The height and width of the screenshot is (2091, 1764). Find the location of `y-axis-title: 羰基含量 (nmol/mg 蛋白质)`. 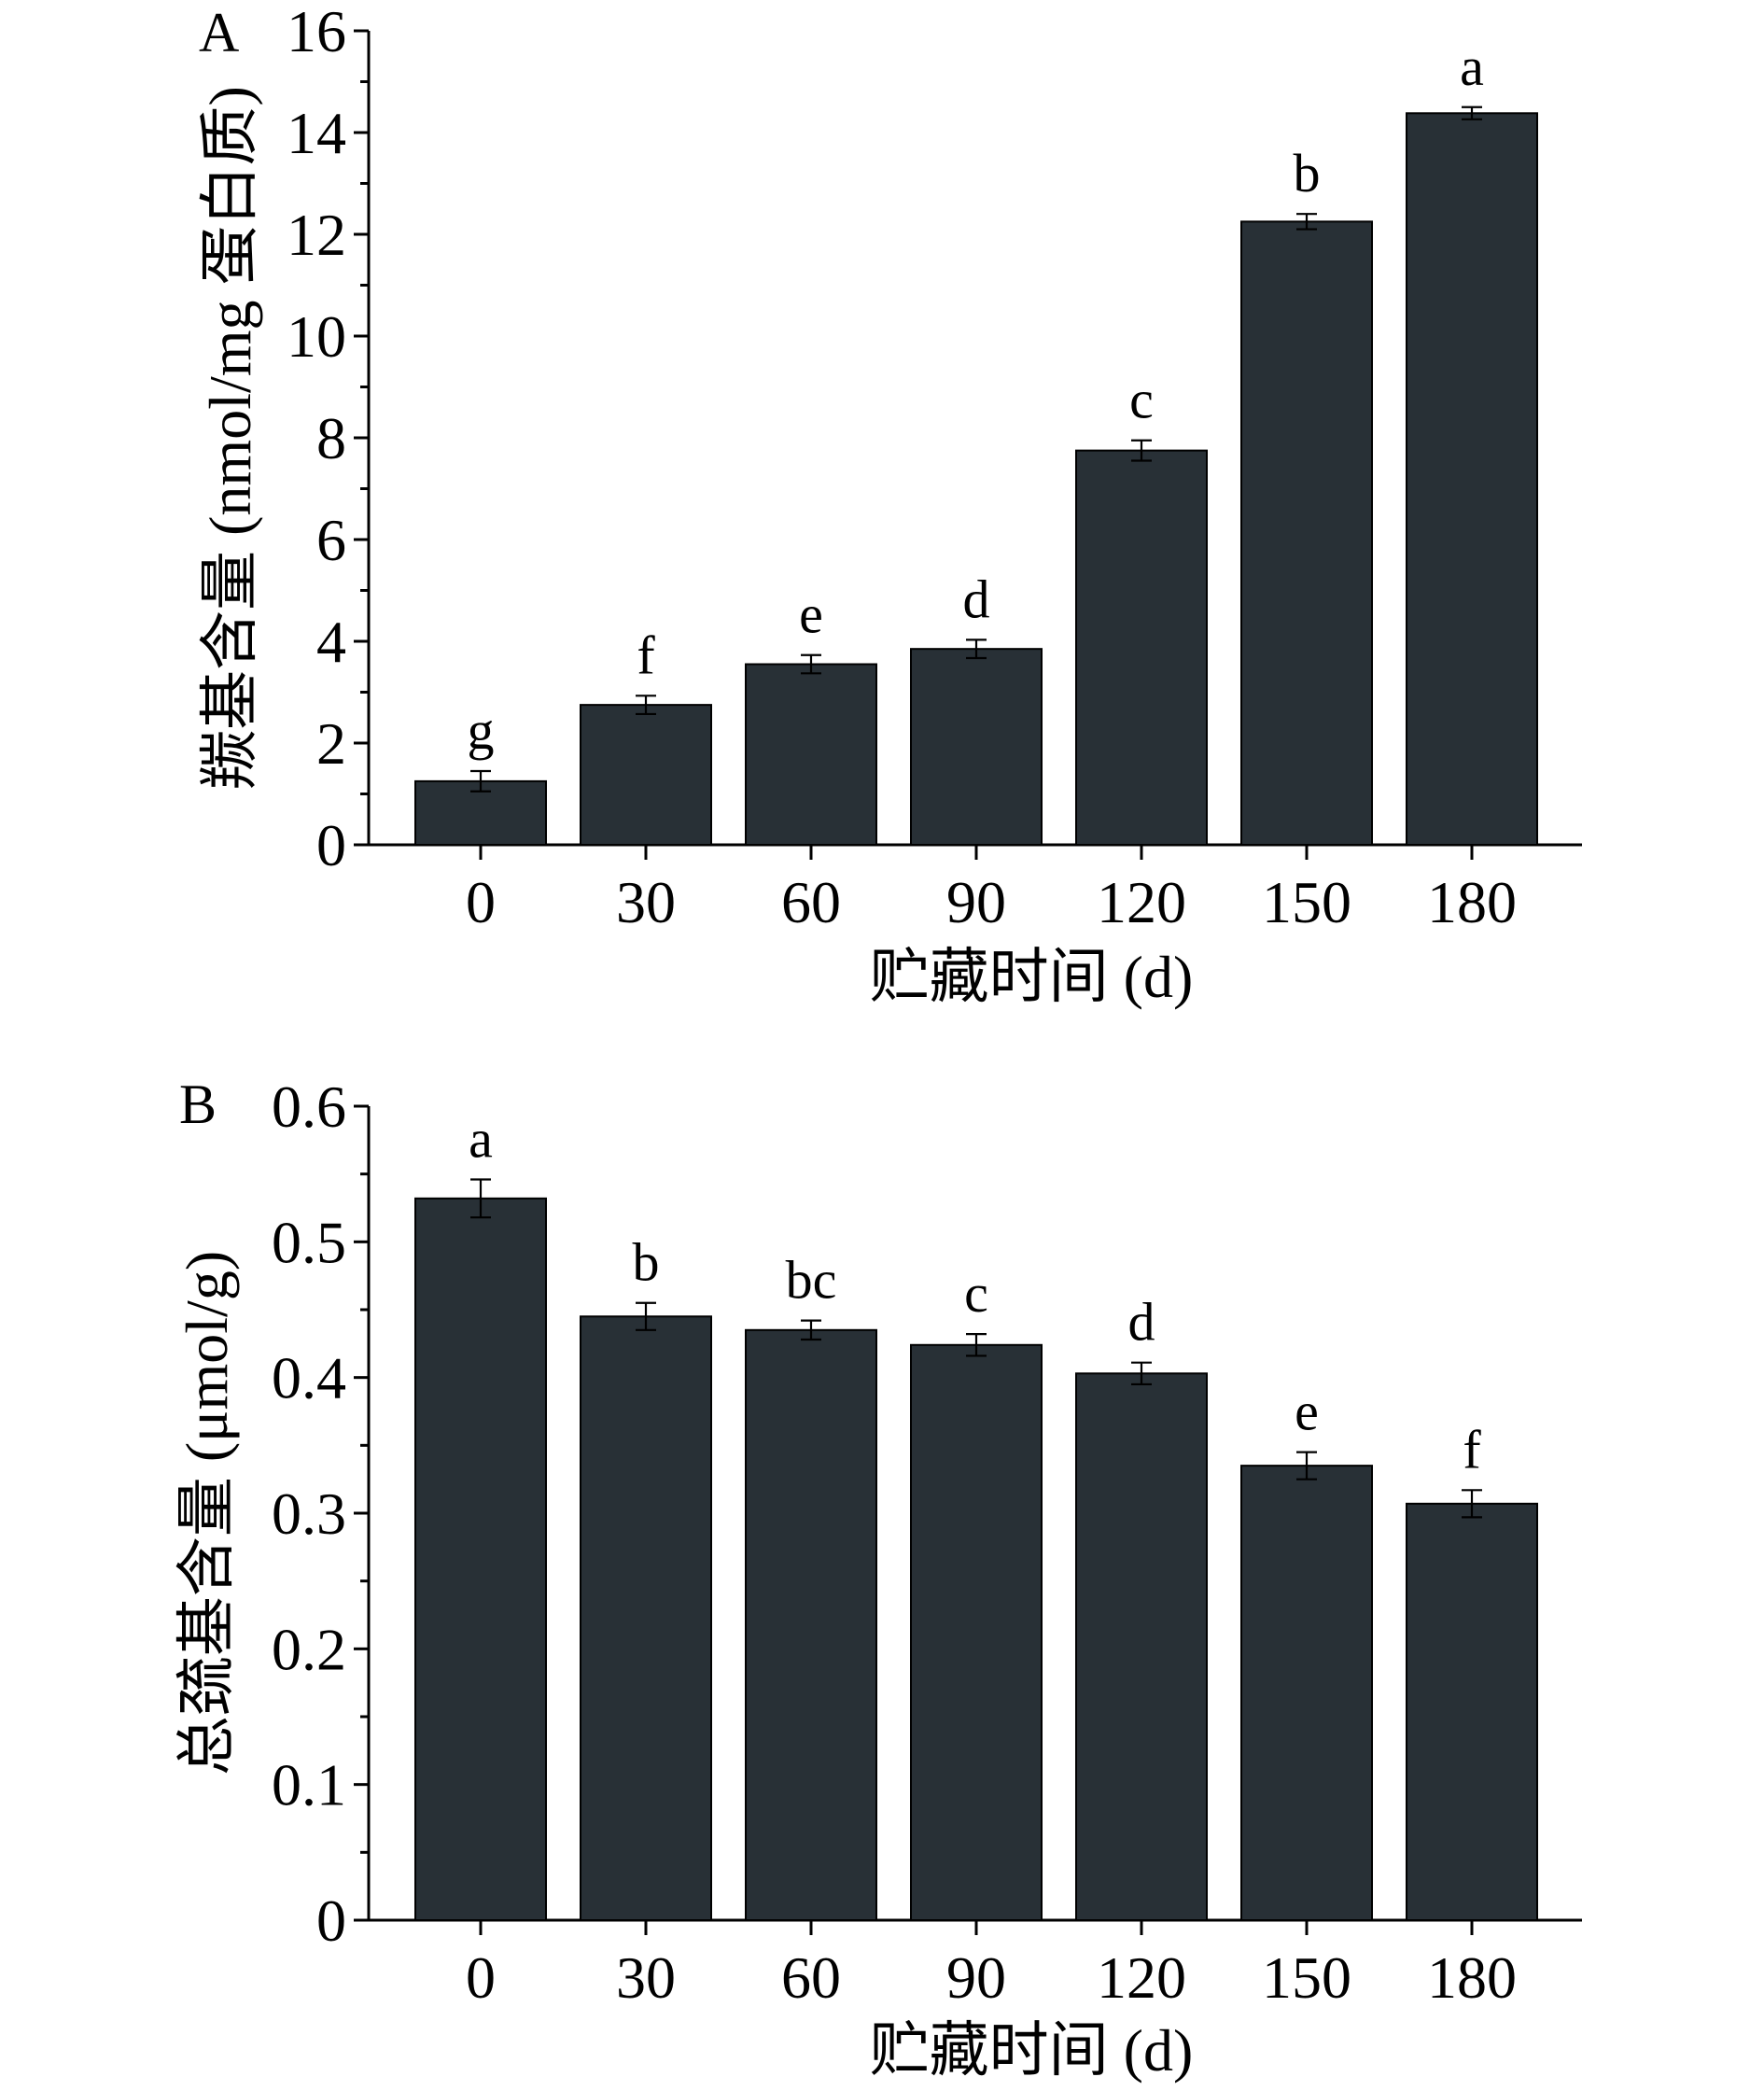

y-axis-title: 羰基含量 (nmol/mg 蛋白质) is located at coordinates (230, 438).